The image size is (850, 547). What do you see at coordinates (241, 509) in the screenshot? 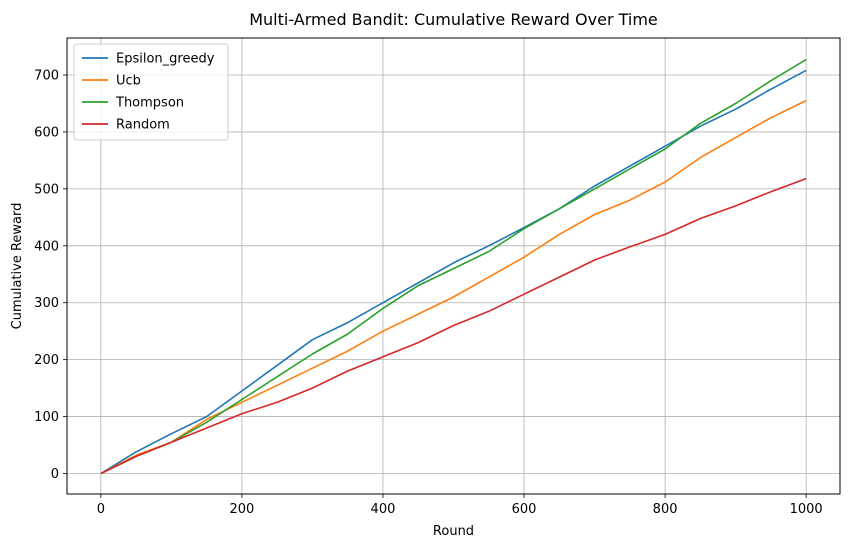
I see `x-tick-label: 200` at bounding box center [241, 509].